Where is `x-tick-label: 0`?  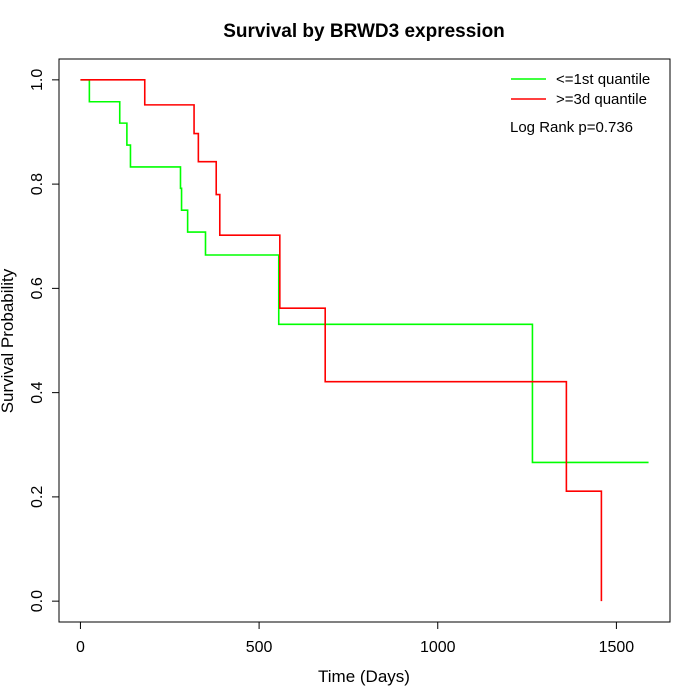 x-tick-label: 0 is located at coordinates (80, 647).